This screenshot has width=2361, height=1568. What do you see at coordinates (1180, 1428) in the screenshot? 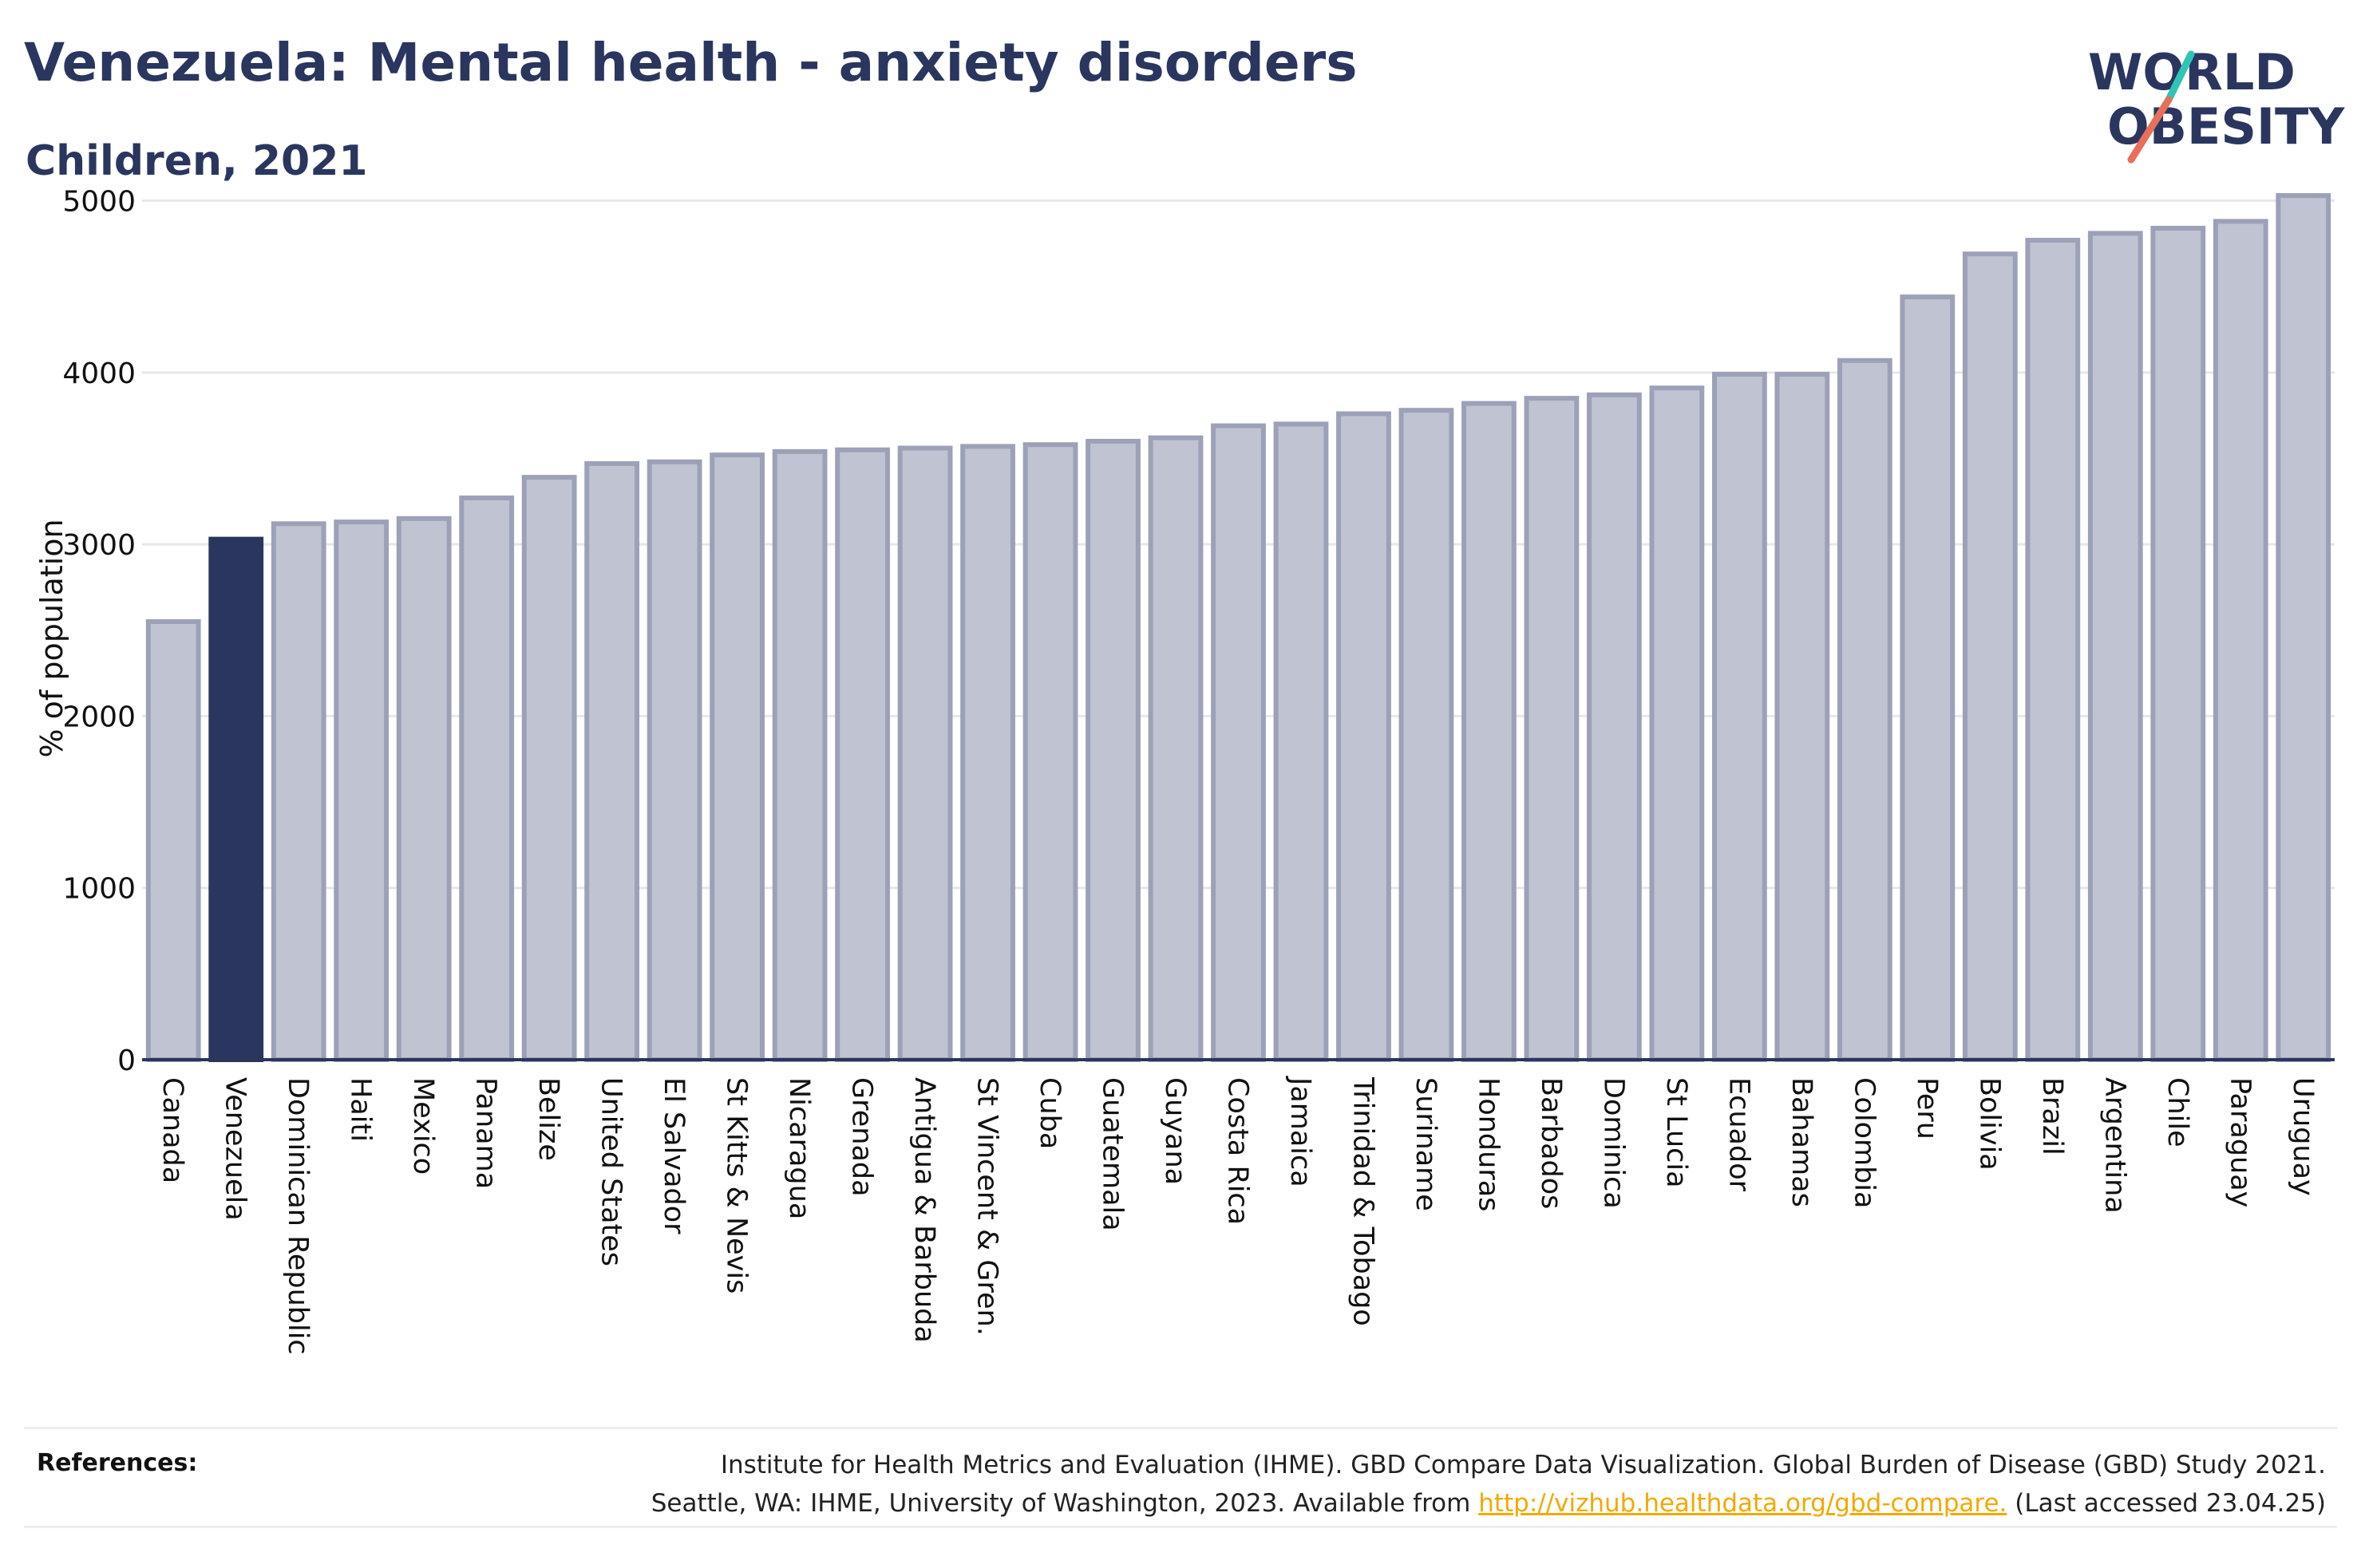
I see `references-divider-top` at bounding box center [1180, 1428].